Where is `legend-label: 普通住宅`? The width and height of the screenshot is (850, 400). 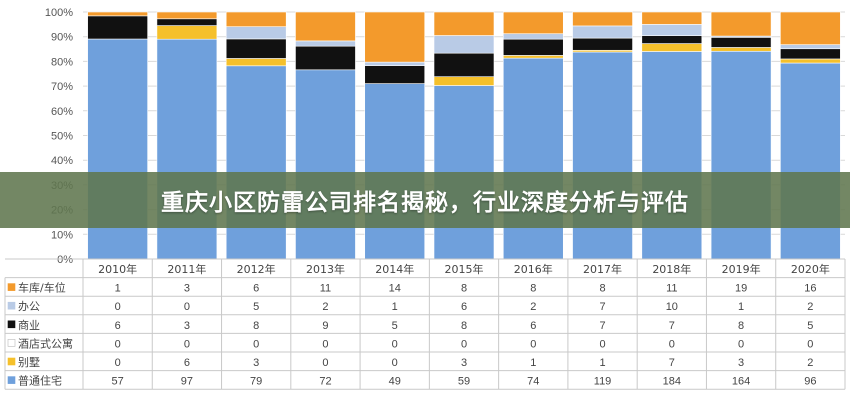
legend-label: 普通住宅 is located at coordinates (40, 381).